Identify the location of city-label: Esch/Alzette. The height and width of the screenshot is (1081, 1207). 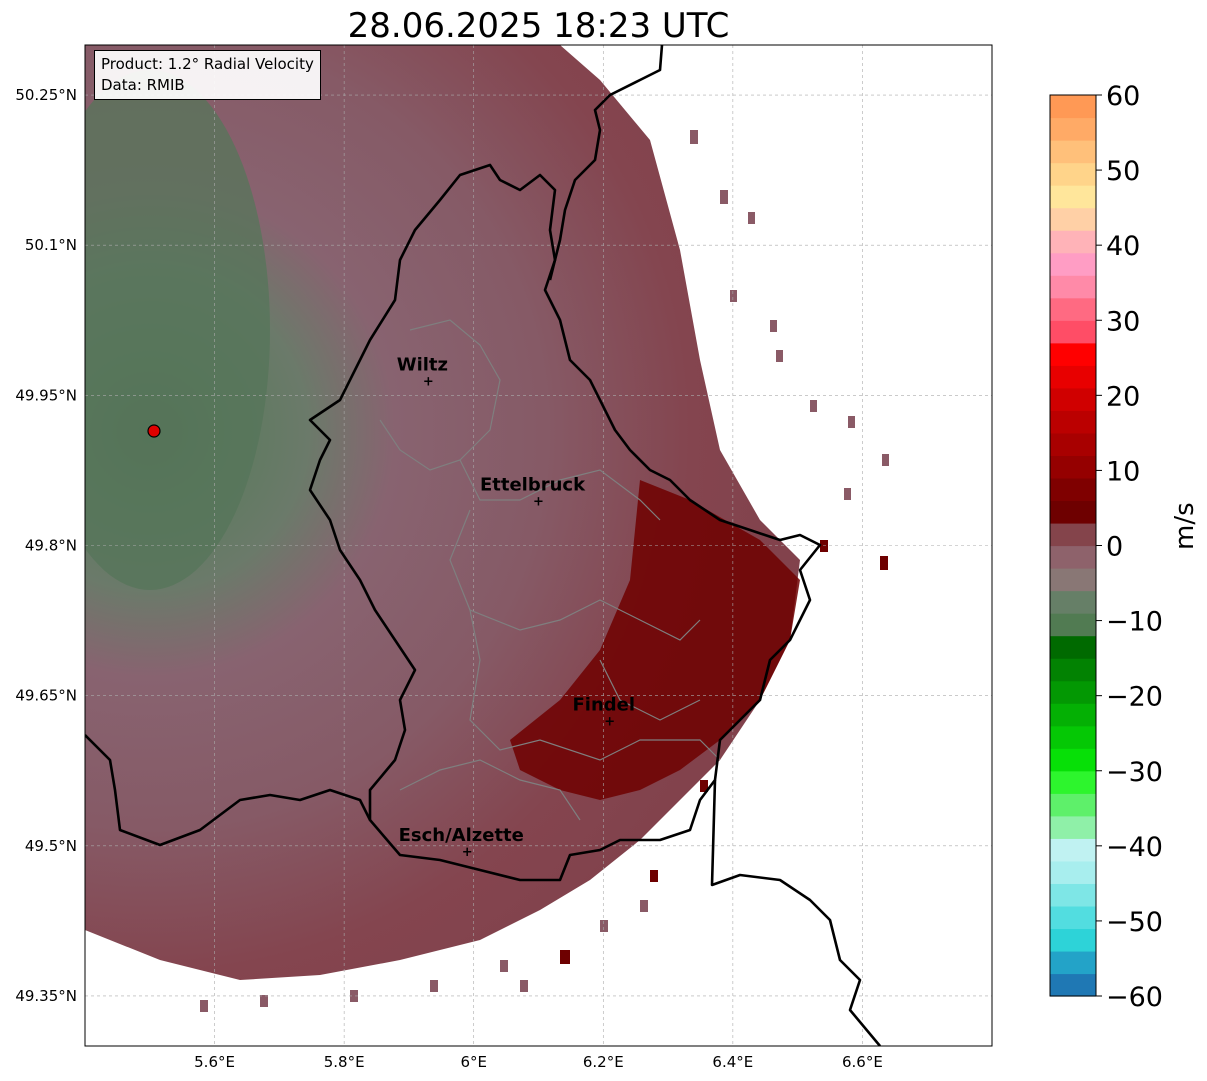
(461, 835).